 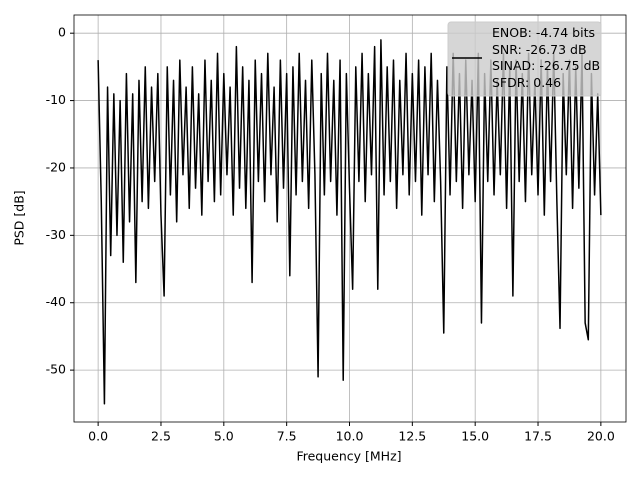 What do you see at coordinates (224, 436) in the screenshot?
I see `x-tick-label: 5.0` at bounding box center [224, 436].